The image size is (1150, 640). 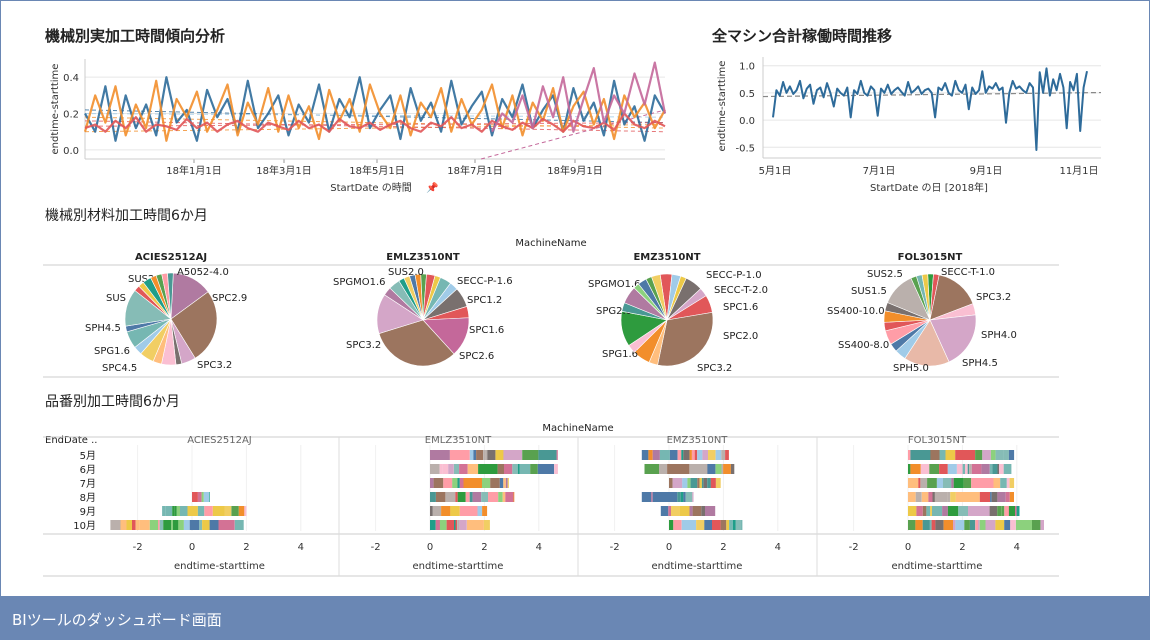 What do you see at coordinates (968, 272) in the screenshot?
I see `pie-slice-label: SECC-T-1.0` at bounding box center [968, 272].